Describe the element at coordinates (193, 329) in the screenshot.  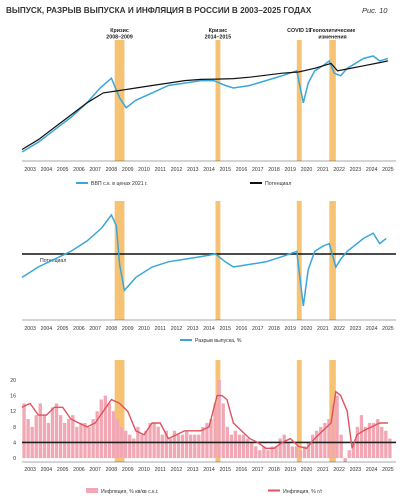
I see `x-tick-label: 2013` at that location.